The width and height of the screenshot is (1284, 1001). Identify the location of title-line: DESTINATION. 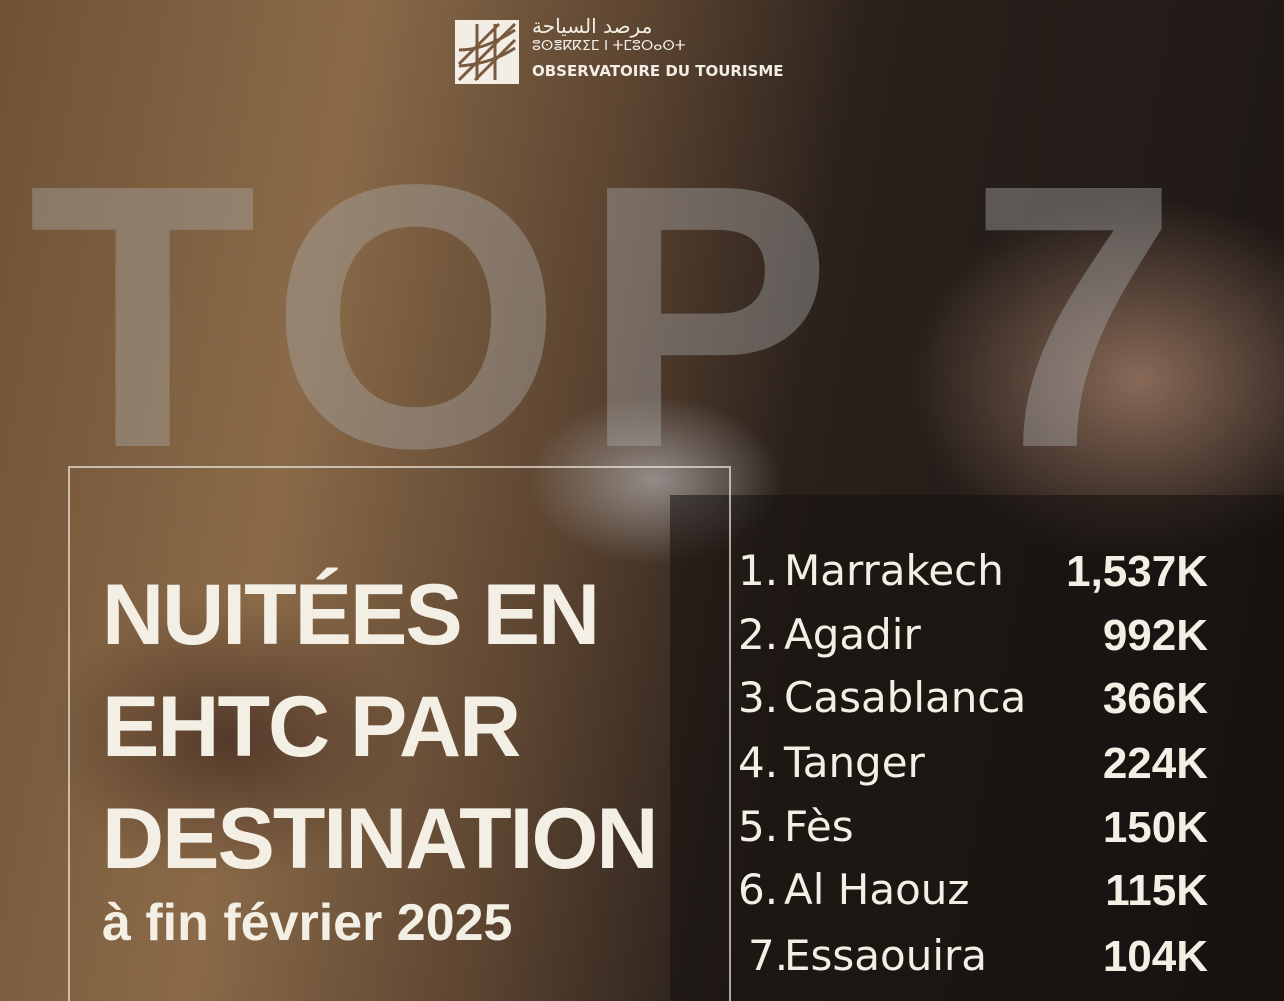
(380, 839).